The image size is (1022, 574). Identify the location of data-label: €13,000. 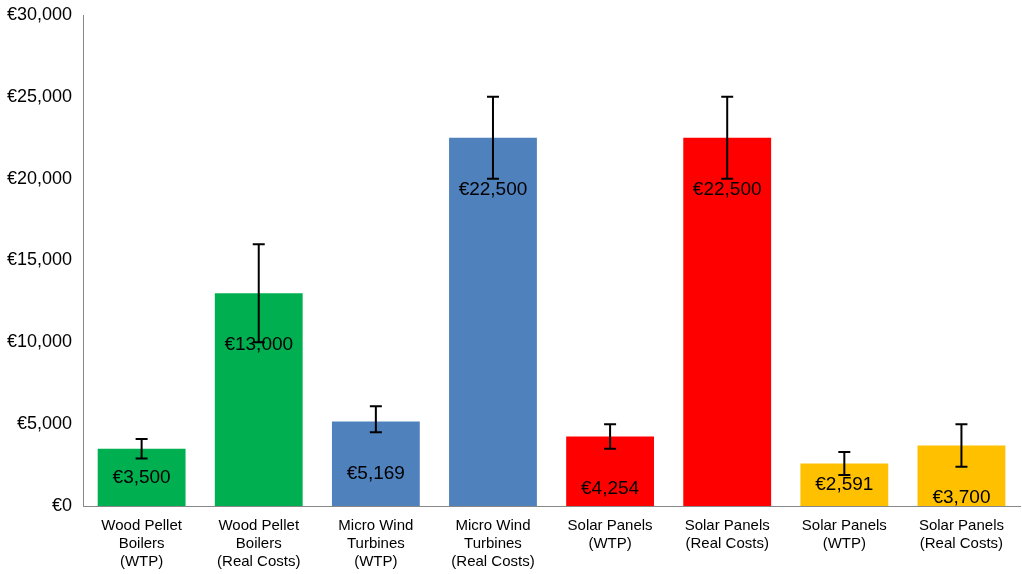
(259, 344).